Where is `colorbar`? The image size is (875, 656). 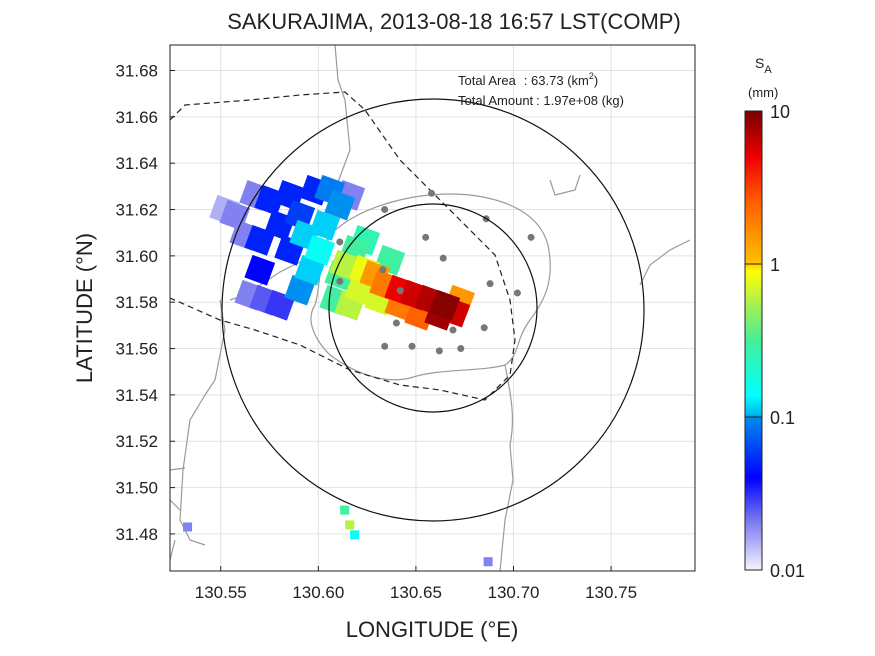 colorbar is located at coordinates (753, 340).